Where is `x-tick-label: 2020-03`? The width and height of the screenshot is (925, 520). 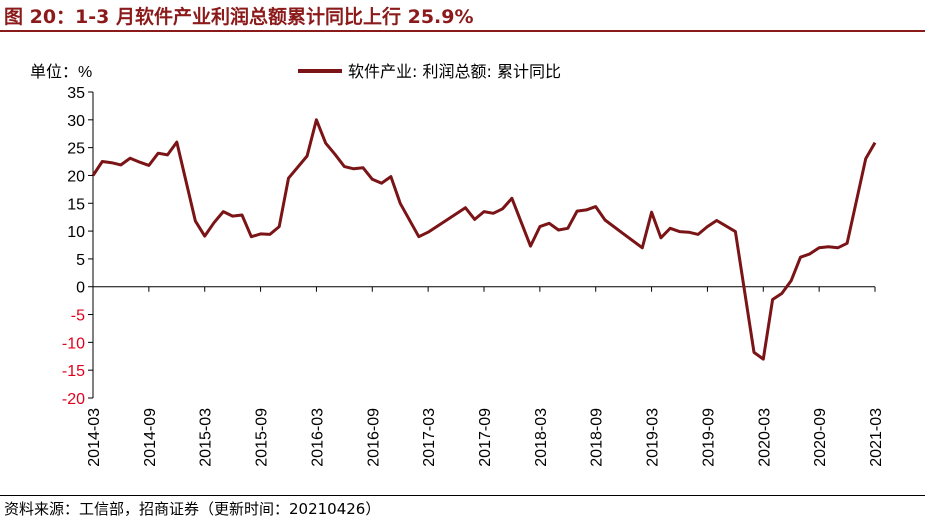
x-tick-label: 2020-03 is located at coordinates (764, 437).